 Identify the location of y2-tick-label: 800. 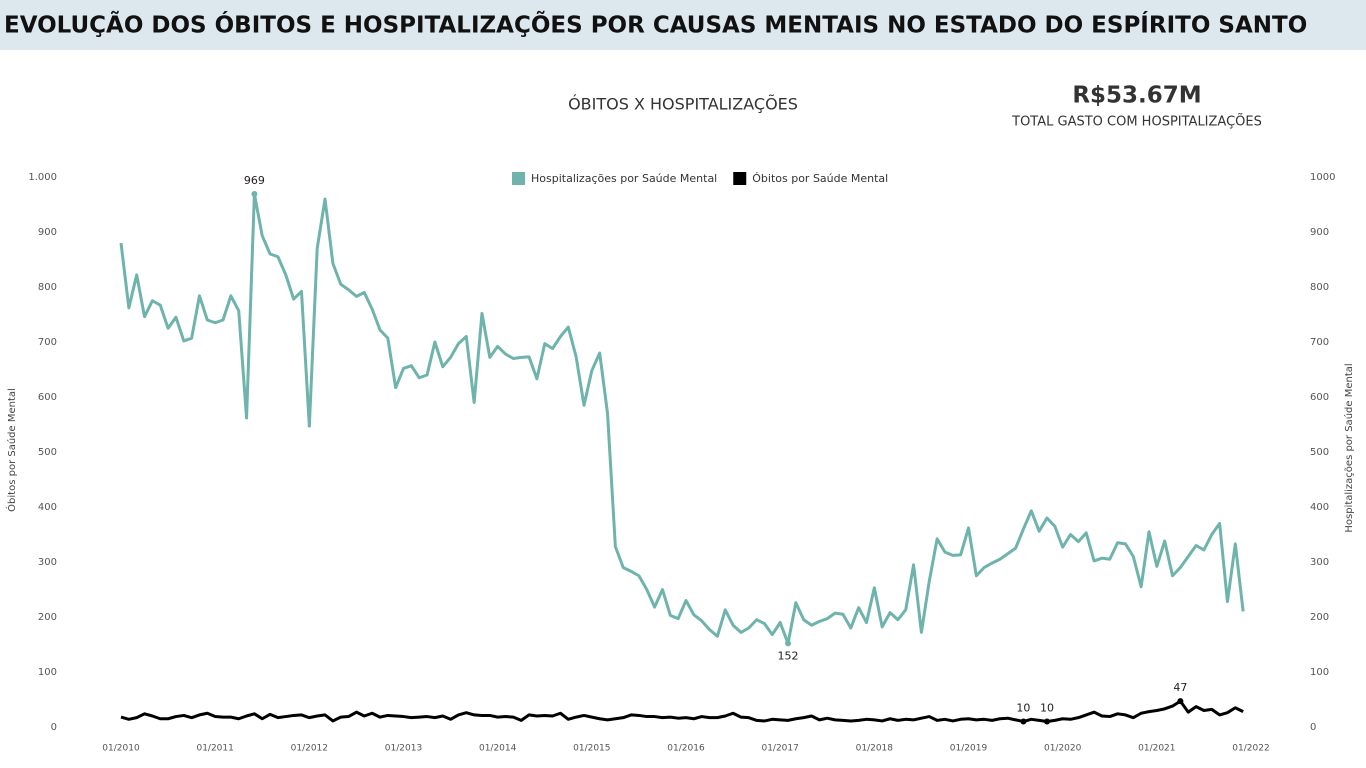
(1319, 287).